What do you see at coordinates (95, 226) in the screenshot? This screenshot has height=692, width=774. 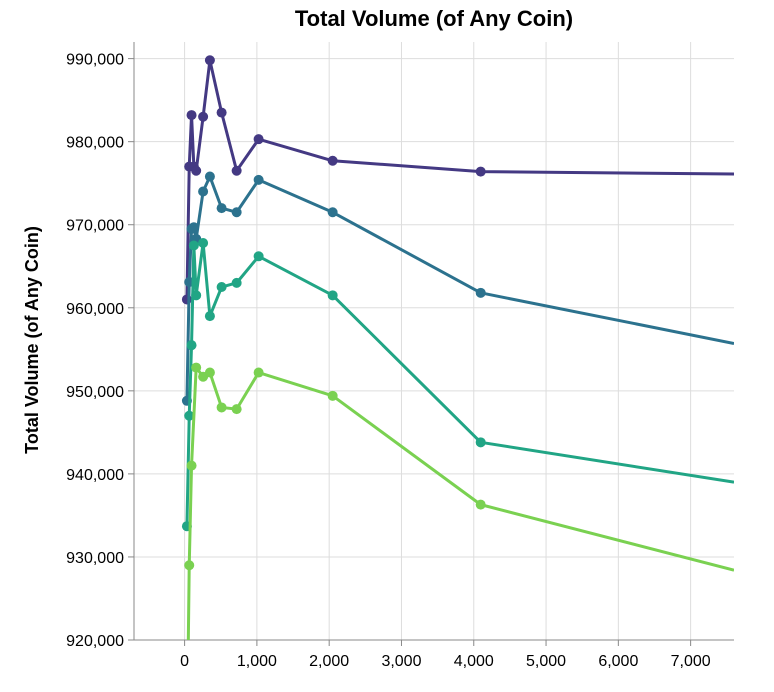 I see `y-tick-label: 970,000` at bounding box center [95, 226].